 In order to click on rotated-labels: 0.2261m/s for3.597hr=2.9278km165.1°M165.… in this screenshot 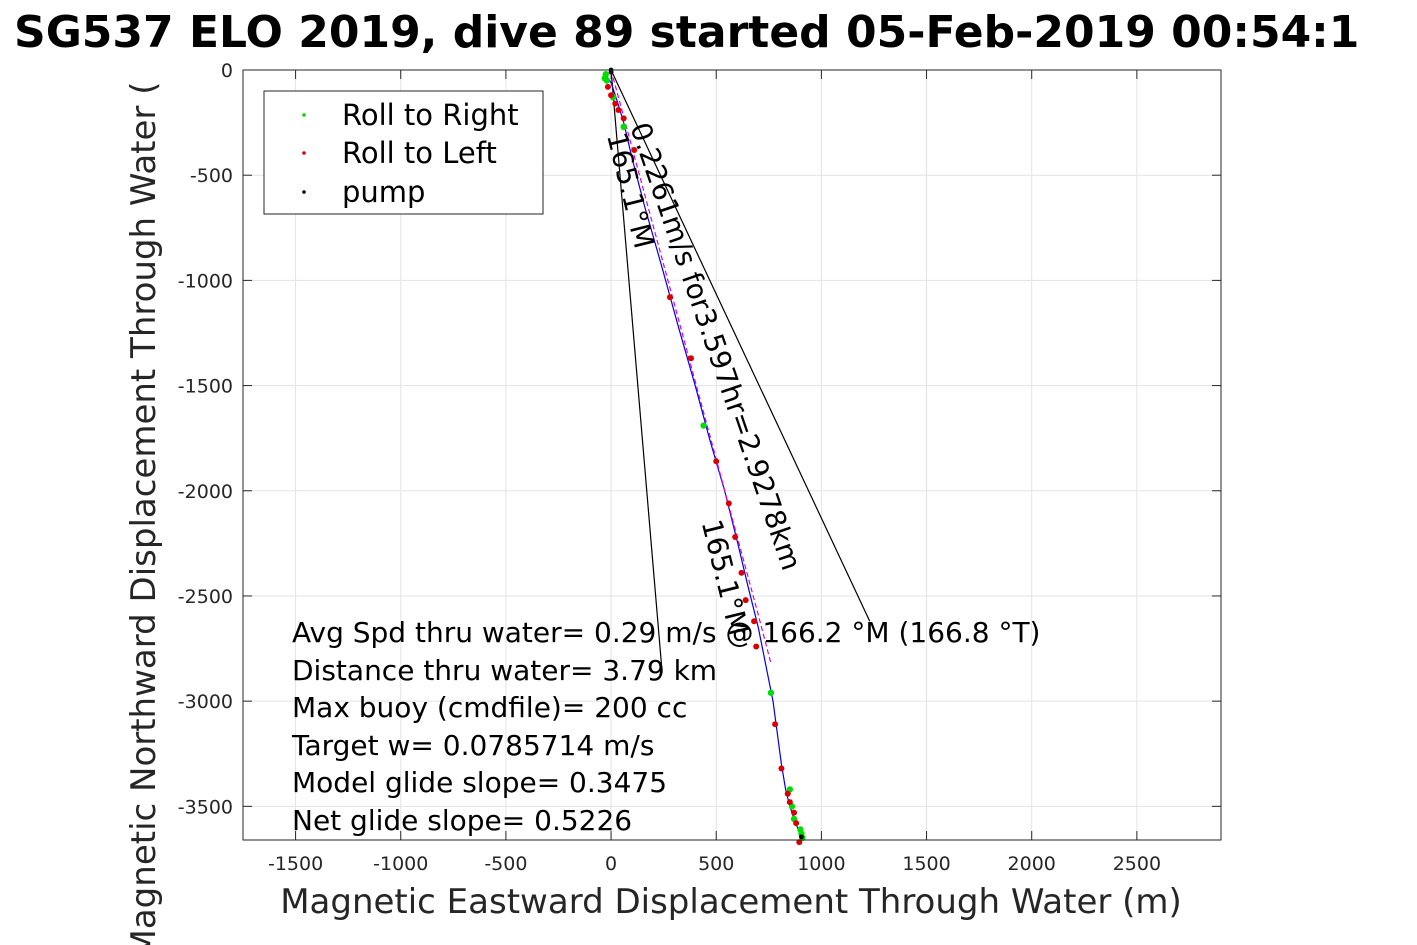, I will do `click(704, 378)`.